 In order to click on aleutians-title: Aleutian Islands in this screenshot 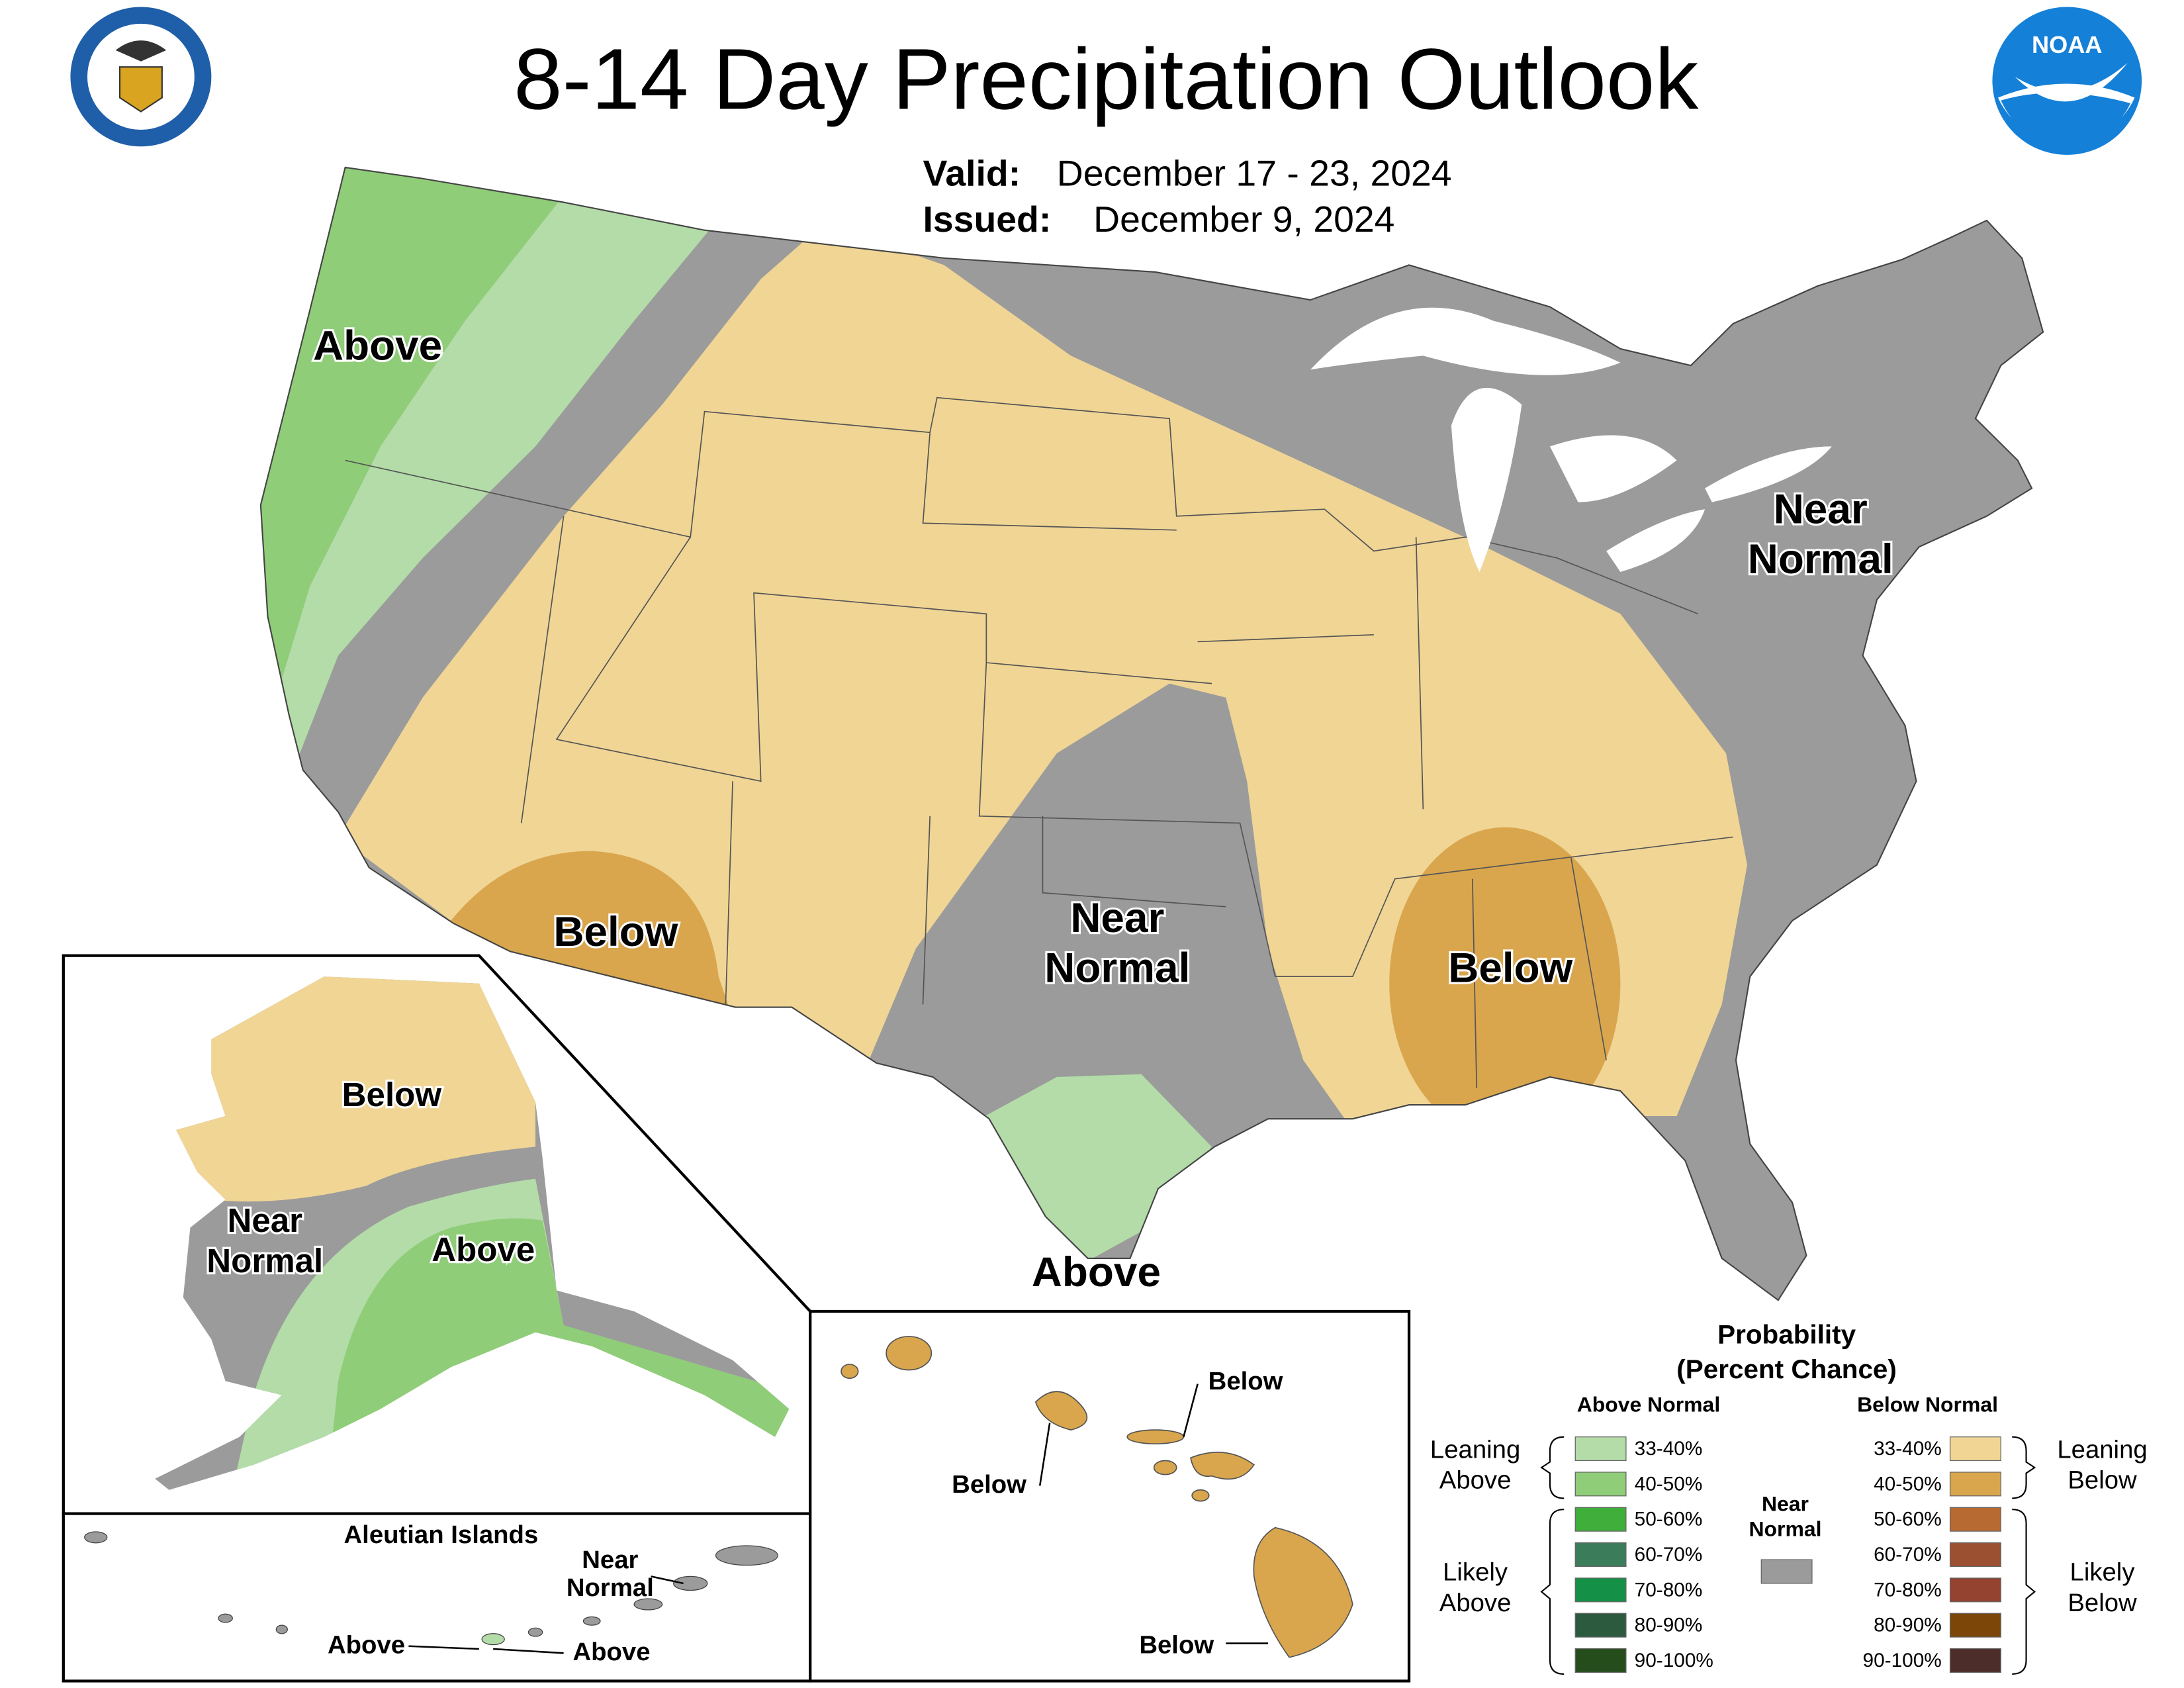, I will do `click(441, 1535)`.